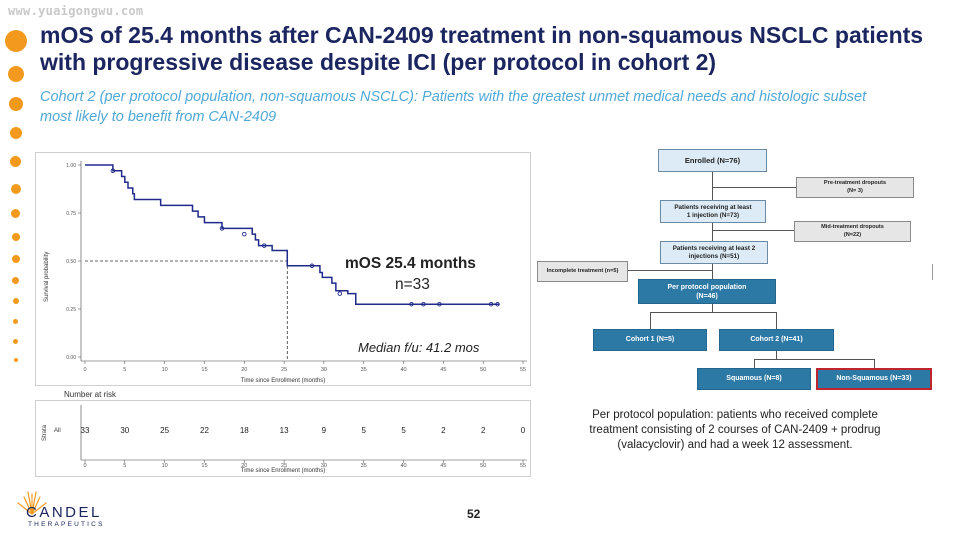 The image size is (956, 541). What do you see at coordinates (204, 466) in the screenshot?
I see `risk-x-tick-label: 15` at bounding box center [204, 466].